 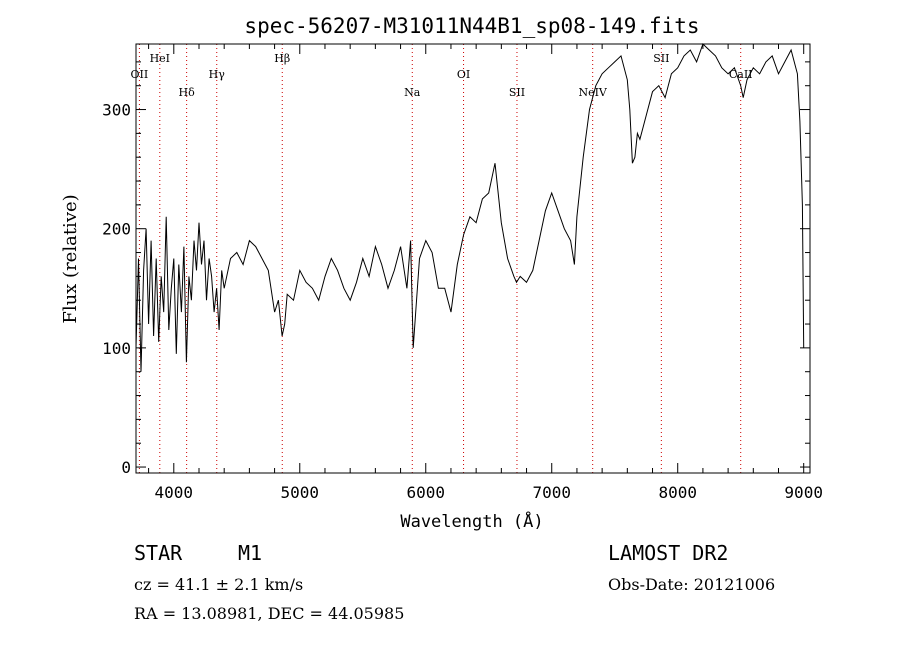 What do you see at coordinates (116, 229) in the screenshot?
I see `y-tick-label: 200` at bounding box center [116, 229].